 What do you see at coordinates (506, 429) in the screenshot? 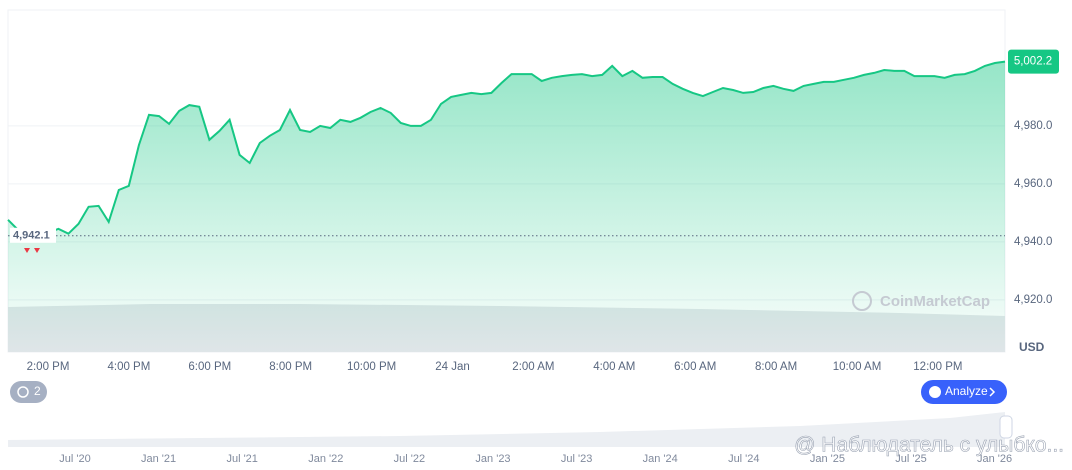
I see `navigator` at bounding box center [506, 429].